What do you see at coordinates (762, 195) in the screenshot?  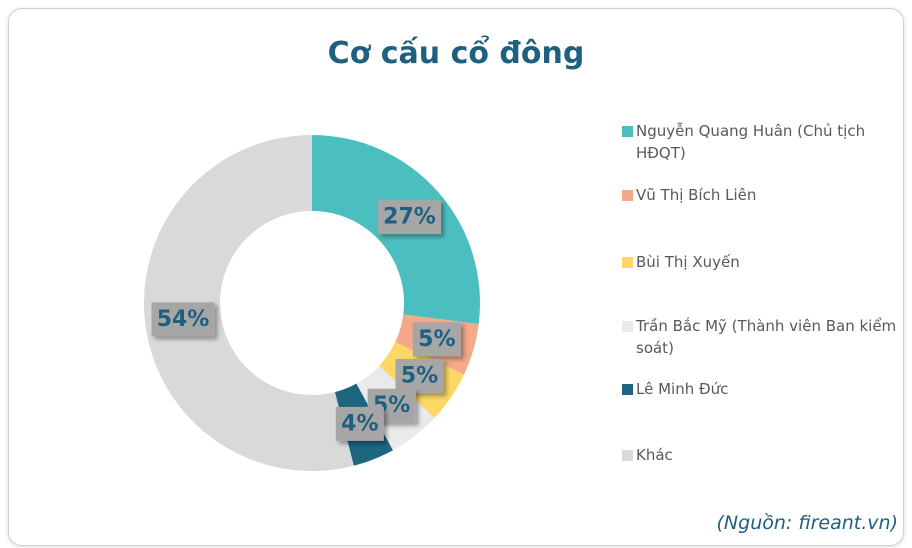 I see `legend-item: Vũ Thị Bích Liên` at bounding box center [762, 195].